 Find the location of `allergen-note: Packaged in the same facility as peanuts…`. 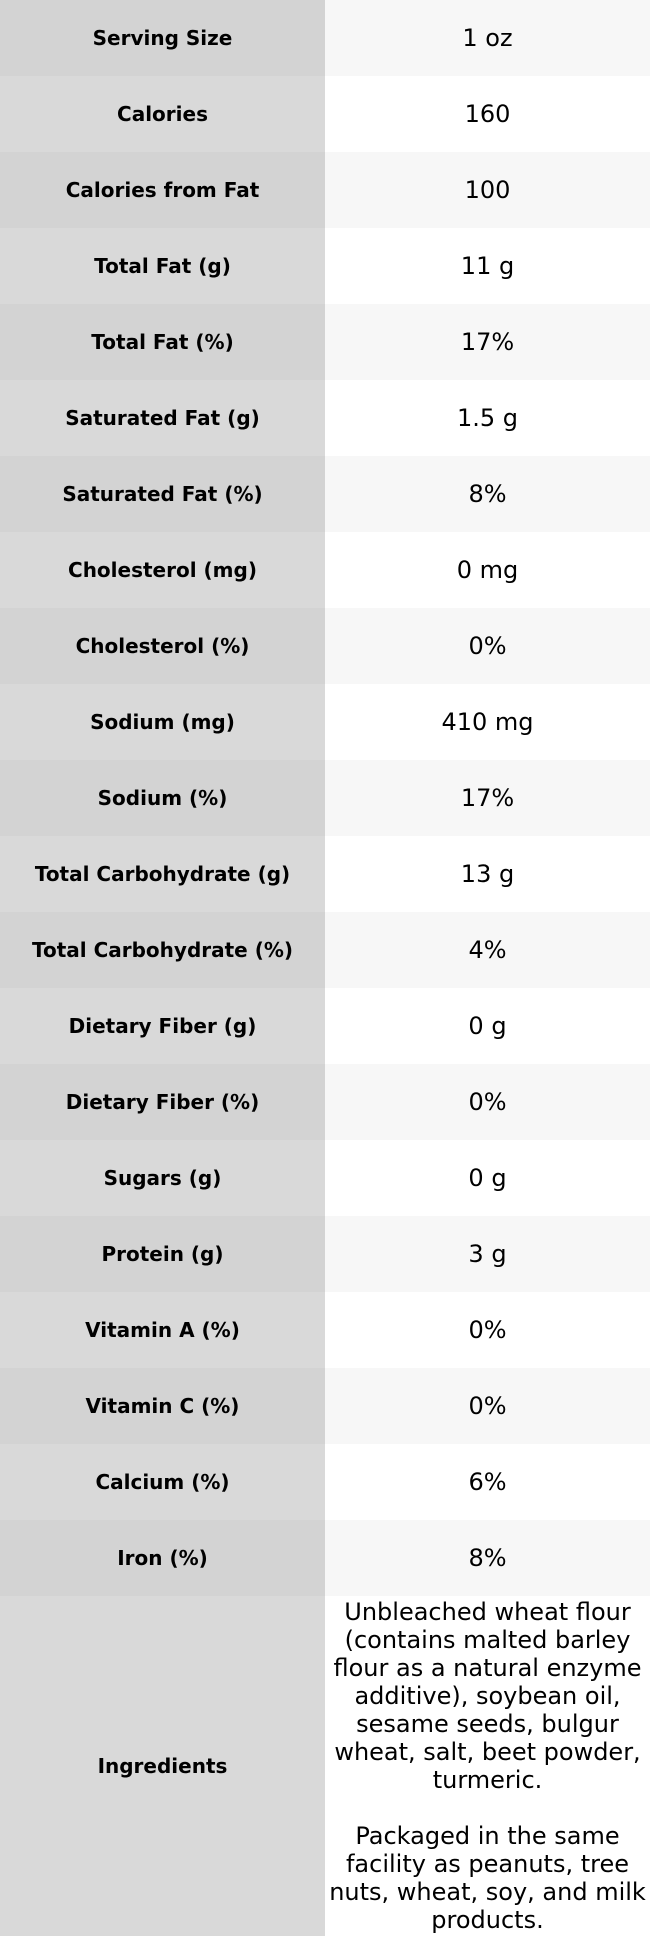

allergen-note: Packaged in the same facility as peanuts… is located at coordinates (487, 1878).